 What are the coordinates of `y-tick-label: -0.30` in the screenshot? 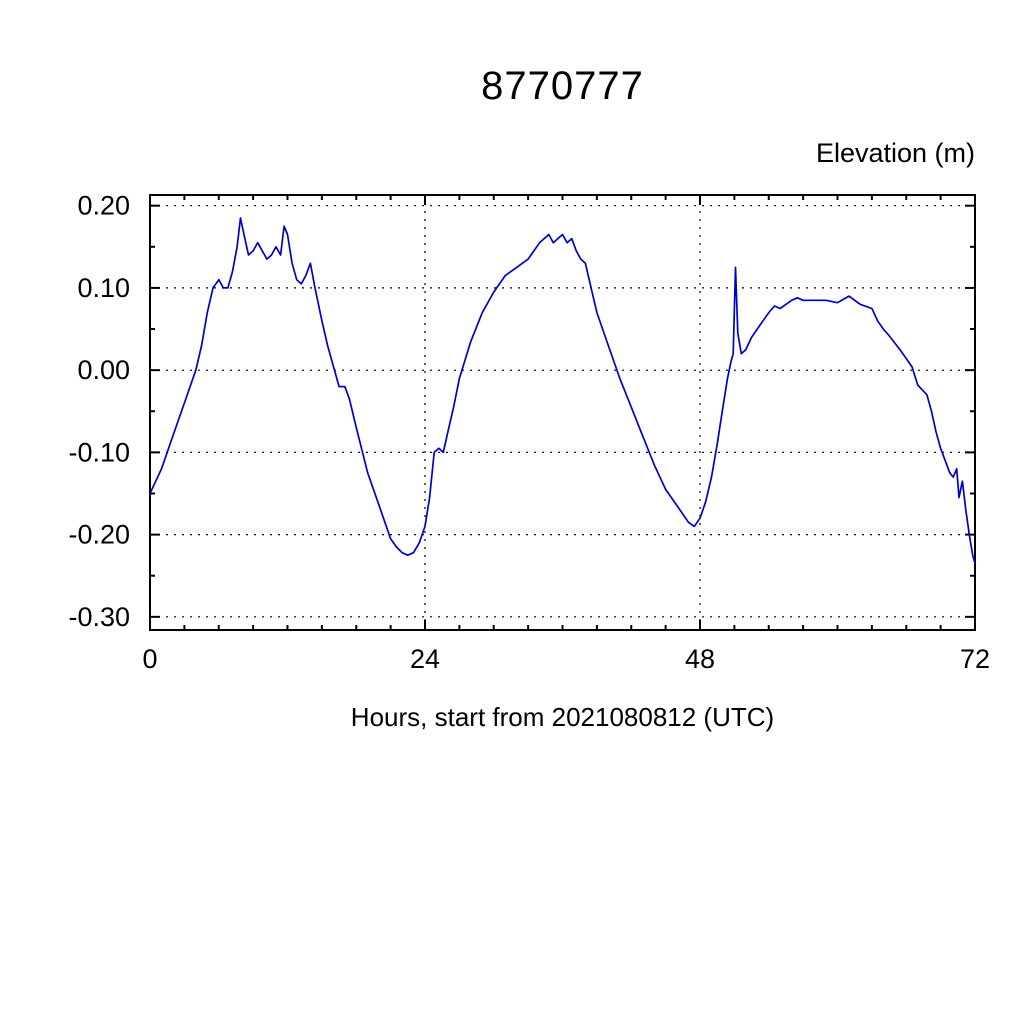 It's located at (99, 617).